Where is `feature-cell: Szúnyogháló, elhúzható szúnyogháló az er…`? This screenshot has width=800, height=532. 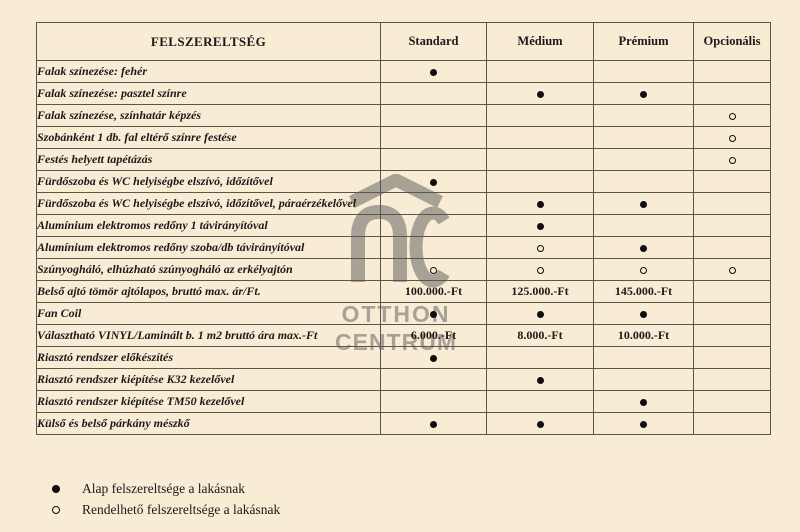
feature-cell: Szúnyogháló, elhúzható szúnyogháló az er… is located at coordinates (208, 269).